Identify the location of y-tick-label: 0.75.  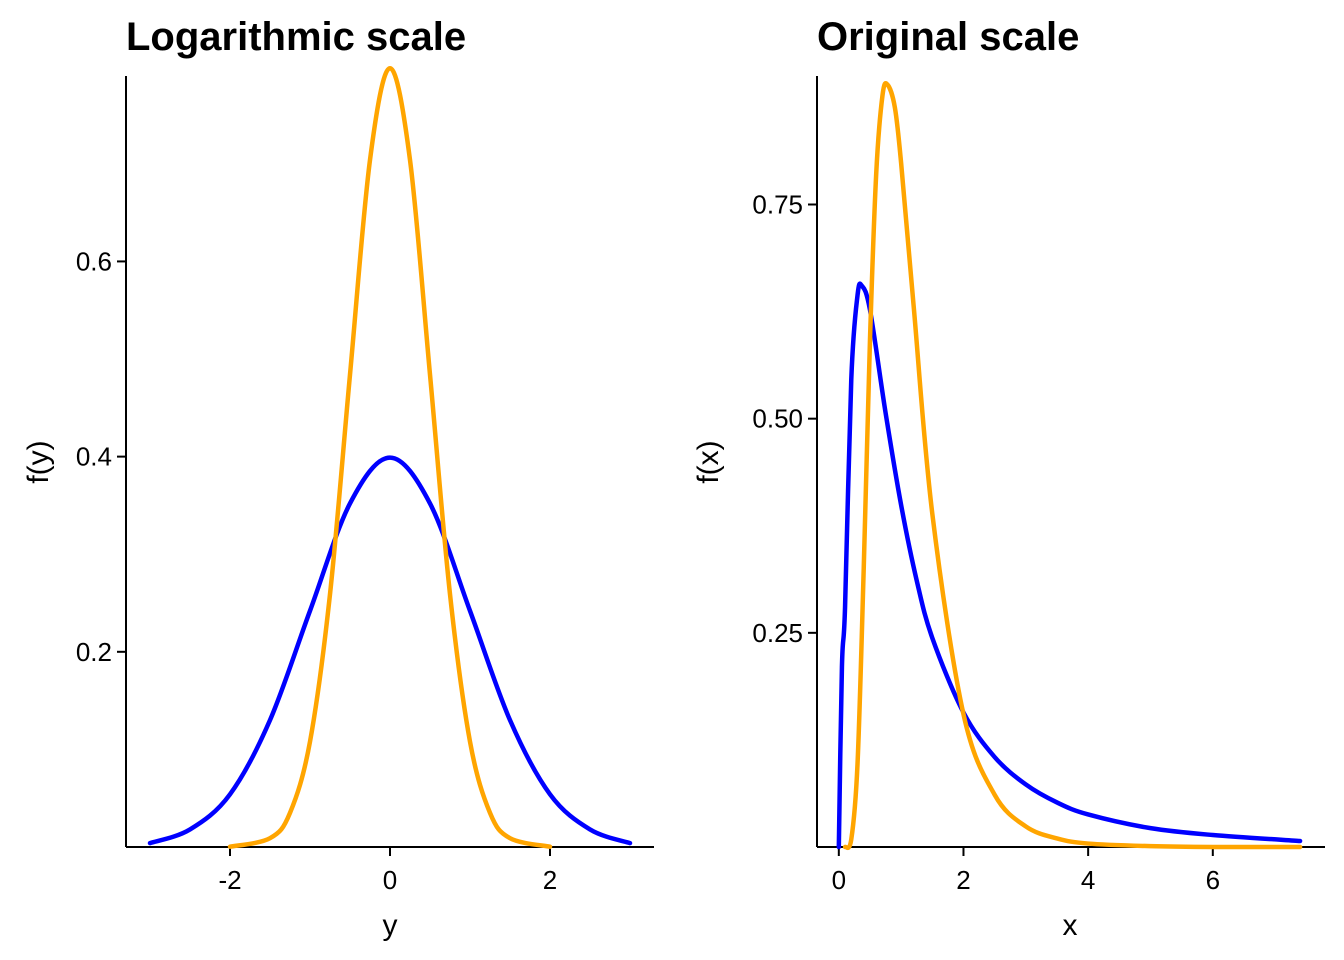
(777, 205).